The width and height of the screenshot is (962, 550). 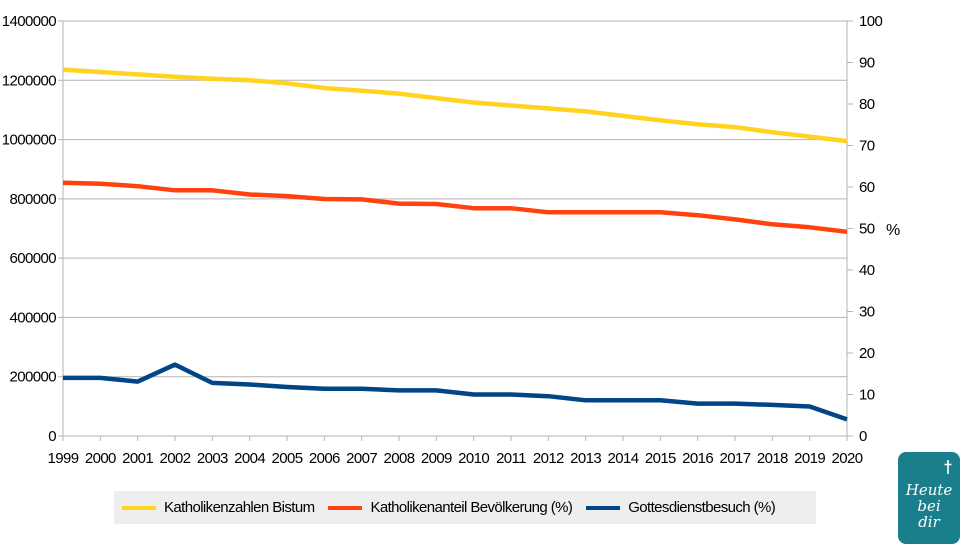 What do you see at coordinates (948, 467) in the screenshot?
I see `cross-icon` at bounding box center [948, 467].